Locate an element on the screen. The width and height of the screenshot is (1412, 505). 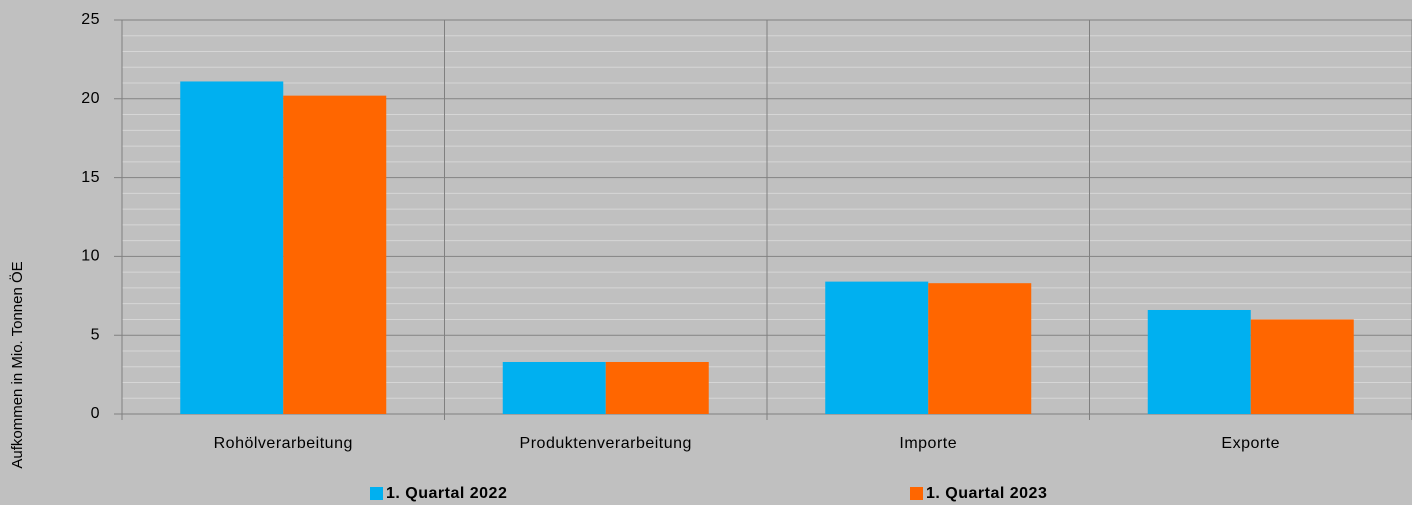
y-tick-label: 5 is located at coordinates (95, 334).